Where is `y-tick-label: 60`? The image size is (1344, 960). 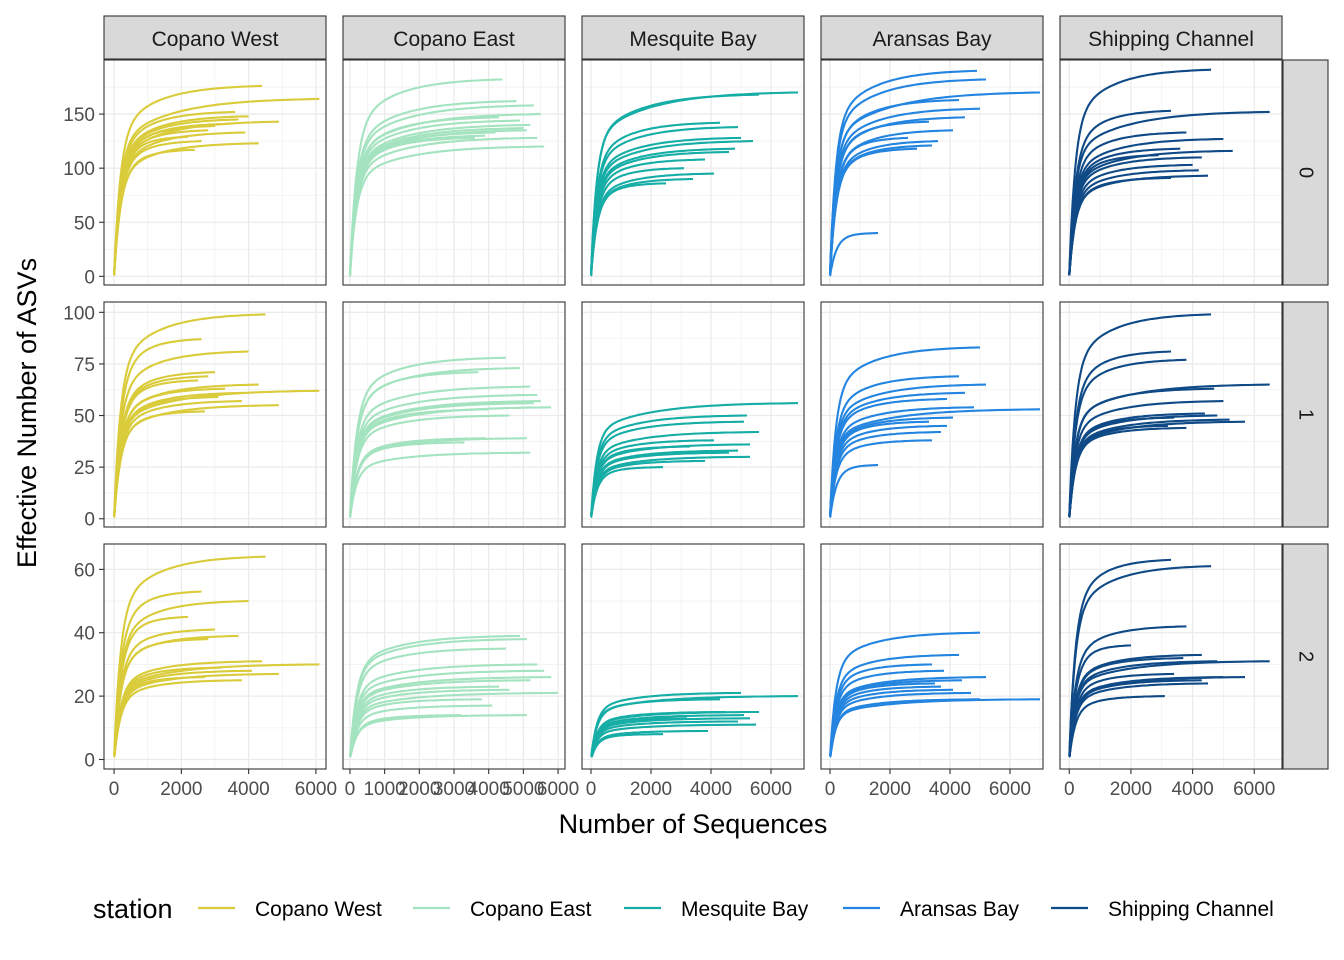 y-tick-label: 60 is located at coordinates (84, 570).